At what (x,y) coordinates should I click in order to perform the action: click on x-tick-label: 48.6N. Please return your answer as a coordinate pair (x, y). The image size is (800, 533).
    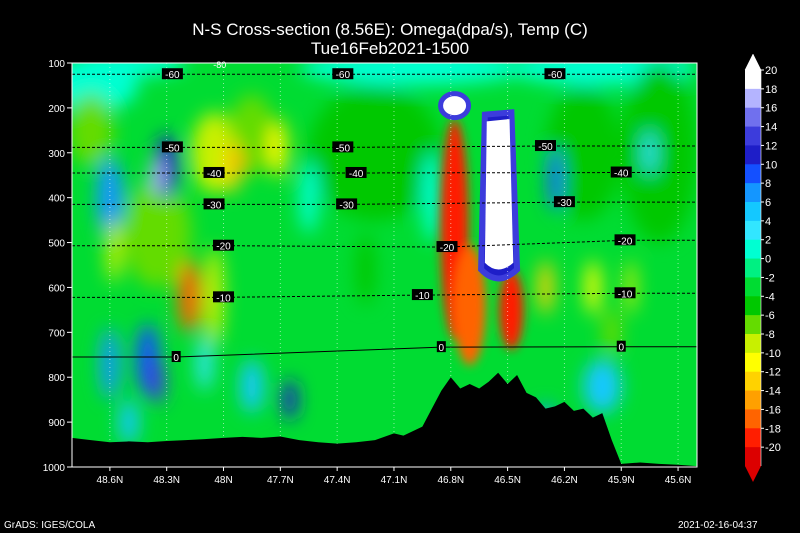
    Looking at the image, I should click on (110, 480).